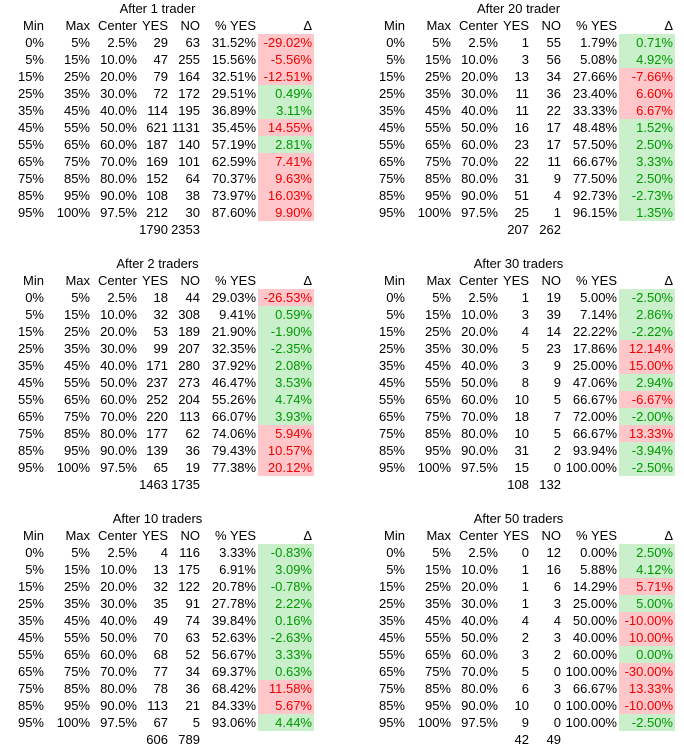 This screenshot has width=684, height=751. I want to click on no-cell: 17, so click(553, 127).